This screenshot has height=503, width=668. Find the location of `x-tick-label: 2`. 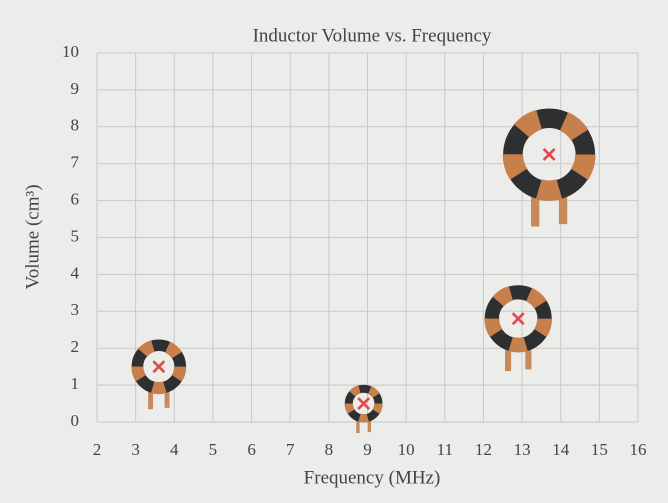

x-tick-label: 2 is located at coordinates (97, 449).